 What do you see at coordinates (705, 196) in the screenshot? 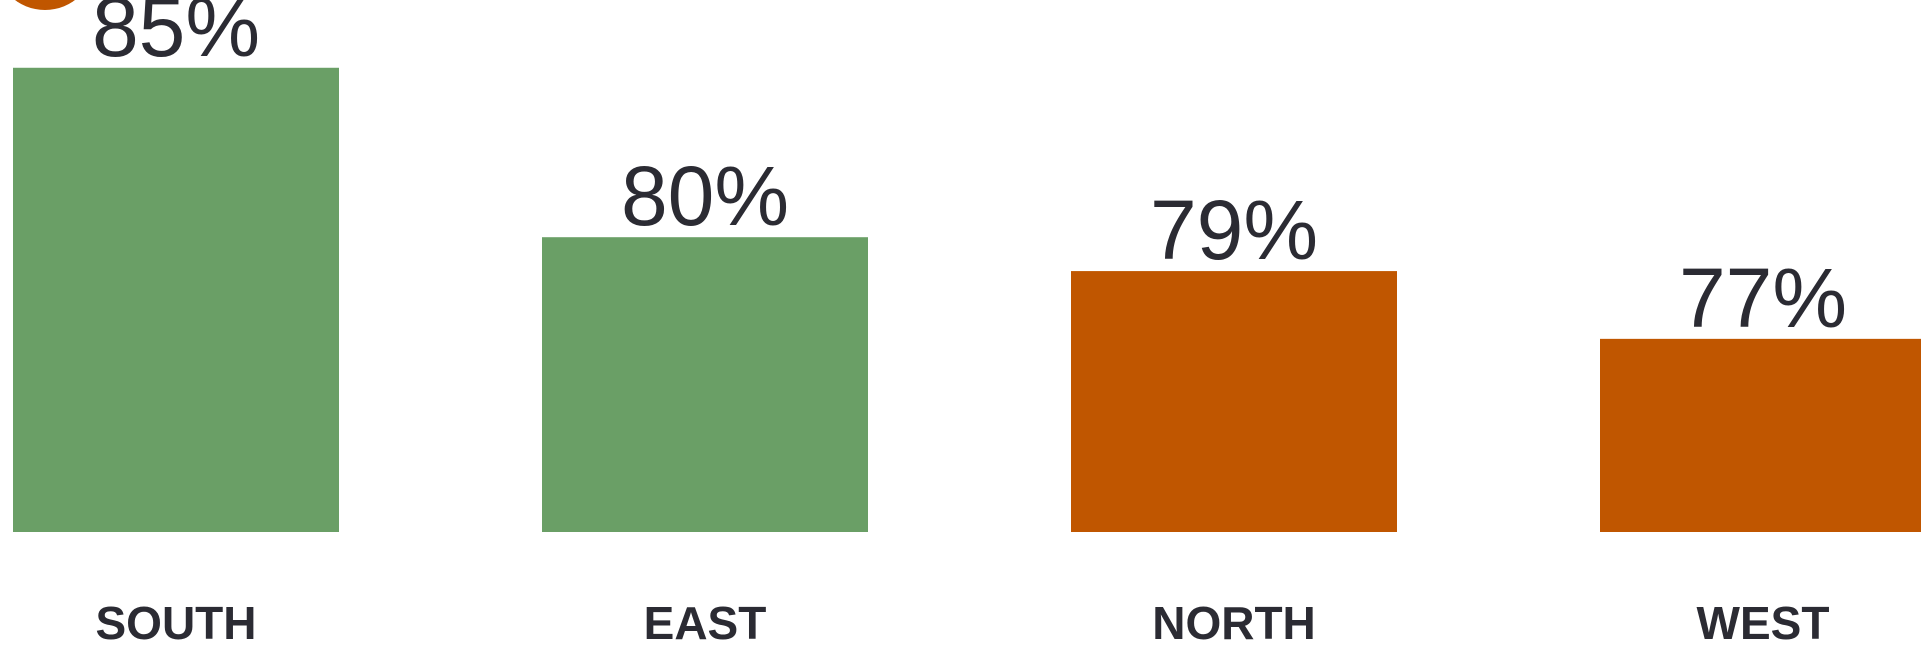
I see `value-label: 80%` at bounding box center [705, 196].